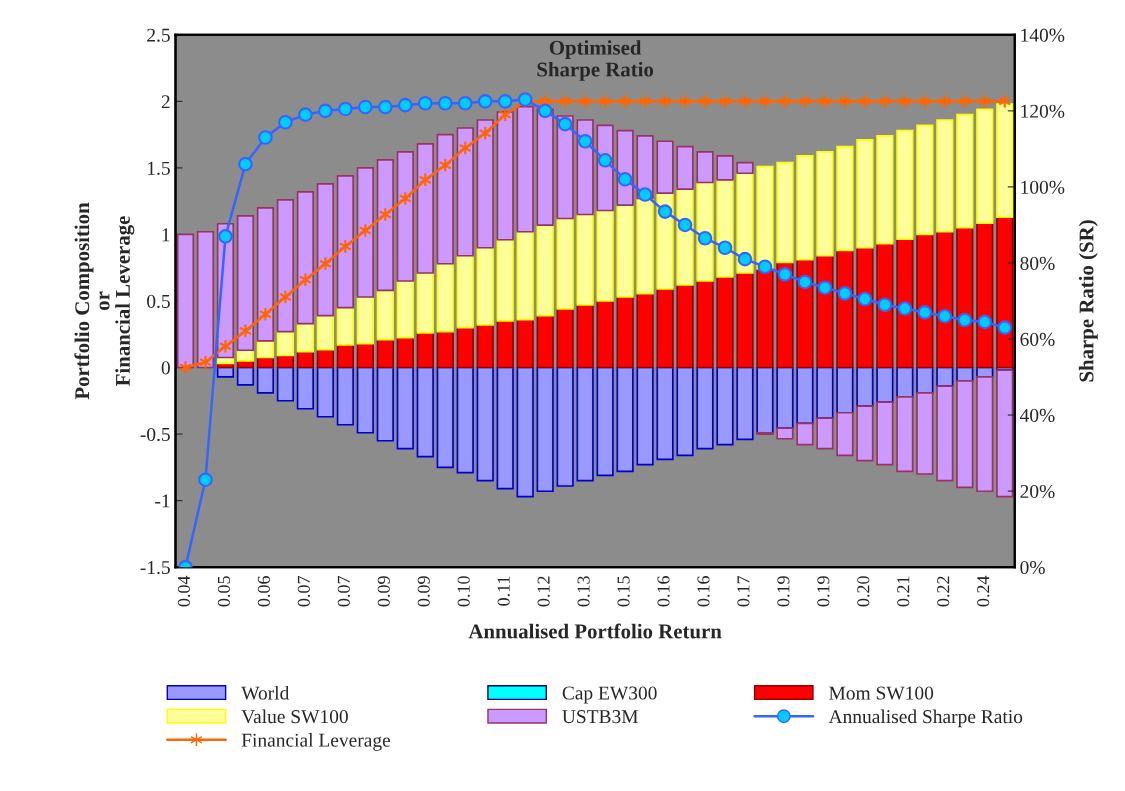 This screenshot has width=1125, height=791. I want to click on y2-tick-label: 20%, so click(1037, 491).